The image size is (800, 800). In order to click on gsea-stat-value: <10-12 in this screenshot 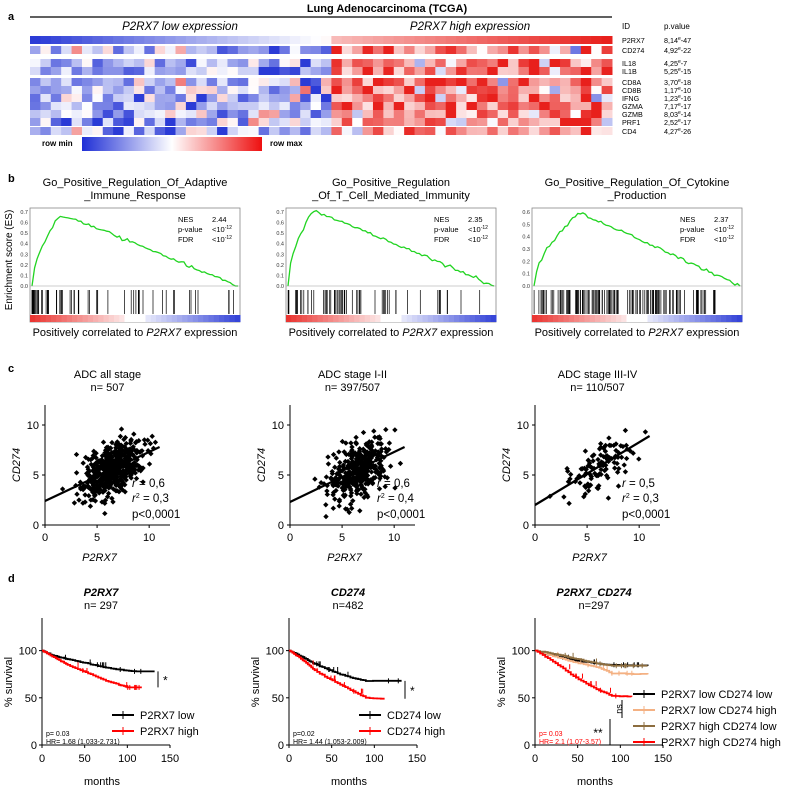, I will do `click(478, 229)`.